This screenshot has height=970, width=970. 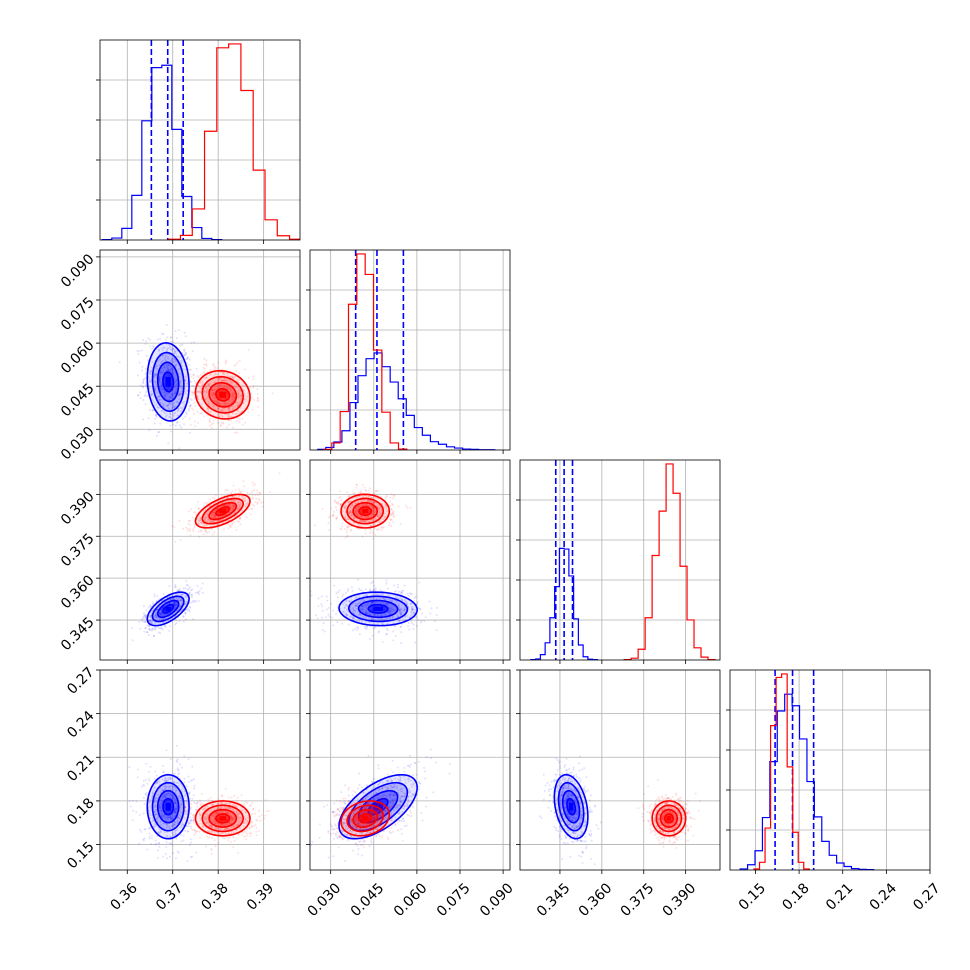 I want to click on y-tick-label: 0.390, so click(x=78, y=509).